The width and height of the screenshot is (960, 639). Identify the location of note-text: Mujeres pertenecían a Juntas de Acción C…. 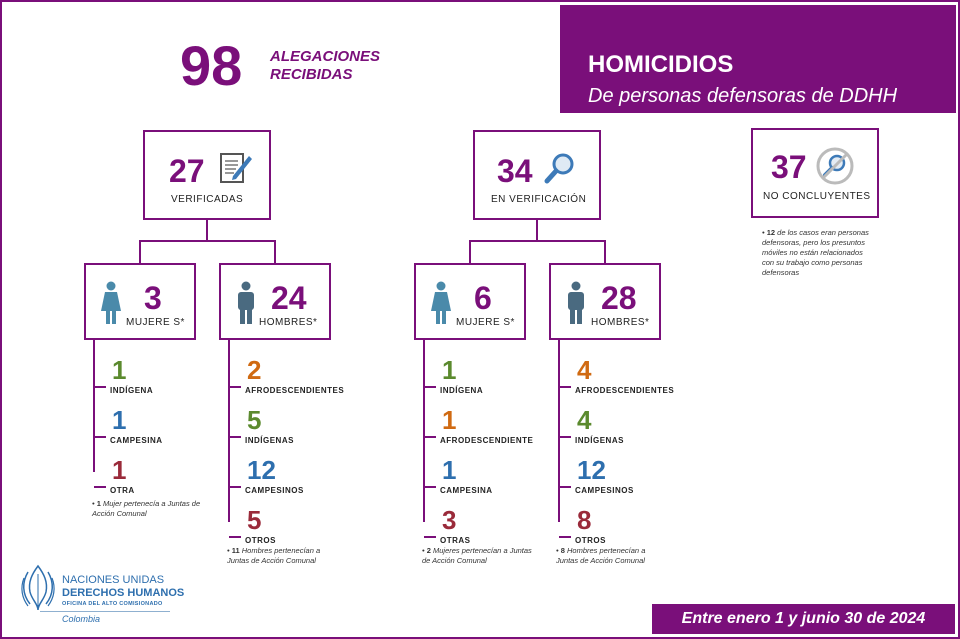
(477, 555).